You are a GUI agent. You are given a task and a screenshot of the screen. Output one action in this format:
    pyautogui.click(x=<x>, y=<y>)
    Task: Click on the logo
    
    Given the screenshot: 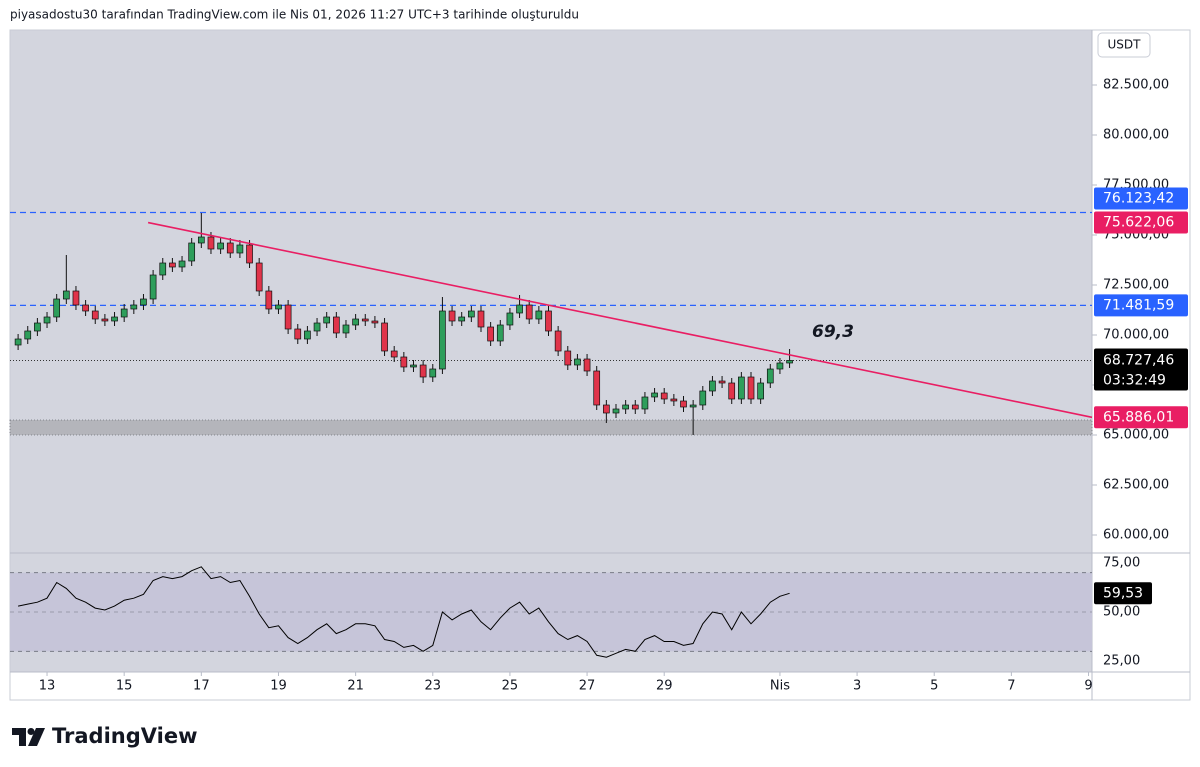 What is the action you would take?
    pyautogui.click(x=28, y=737)
    